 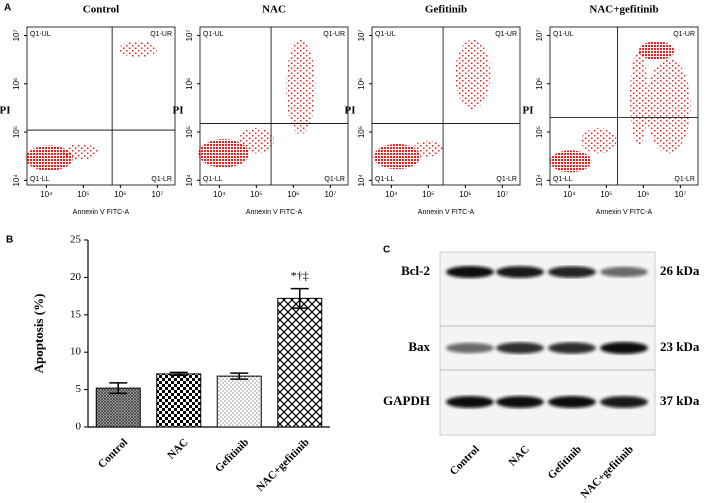 What do you see at coordinates (76, 314) in the screenshot?
I see `y-tick-label: 15` at bounding box center [76, 314].